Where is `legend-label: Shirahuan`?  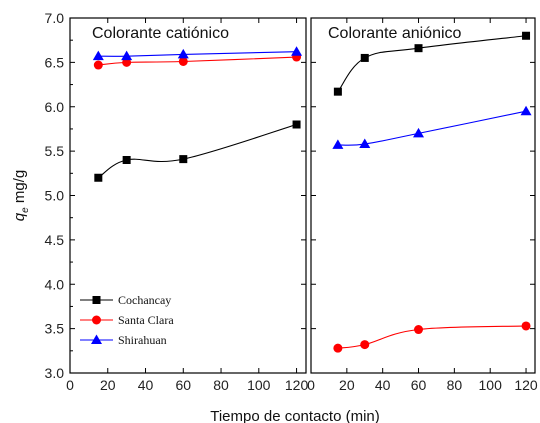 legend-label: Shirahuan is located at coordinates (142, 340).